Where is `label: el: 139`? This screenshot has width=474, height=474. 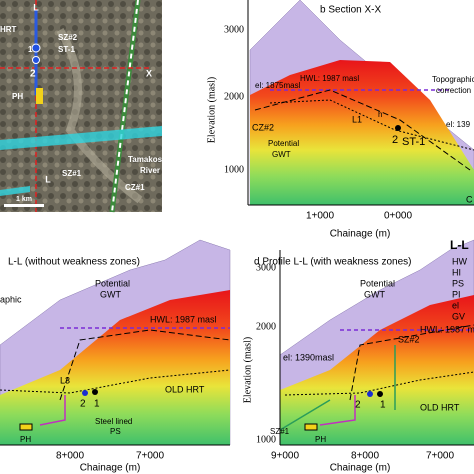 label: el: 139 is located at coordinates (458, 124).